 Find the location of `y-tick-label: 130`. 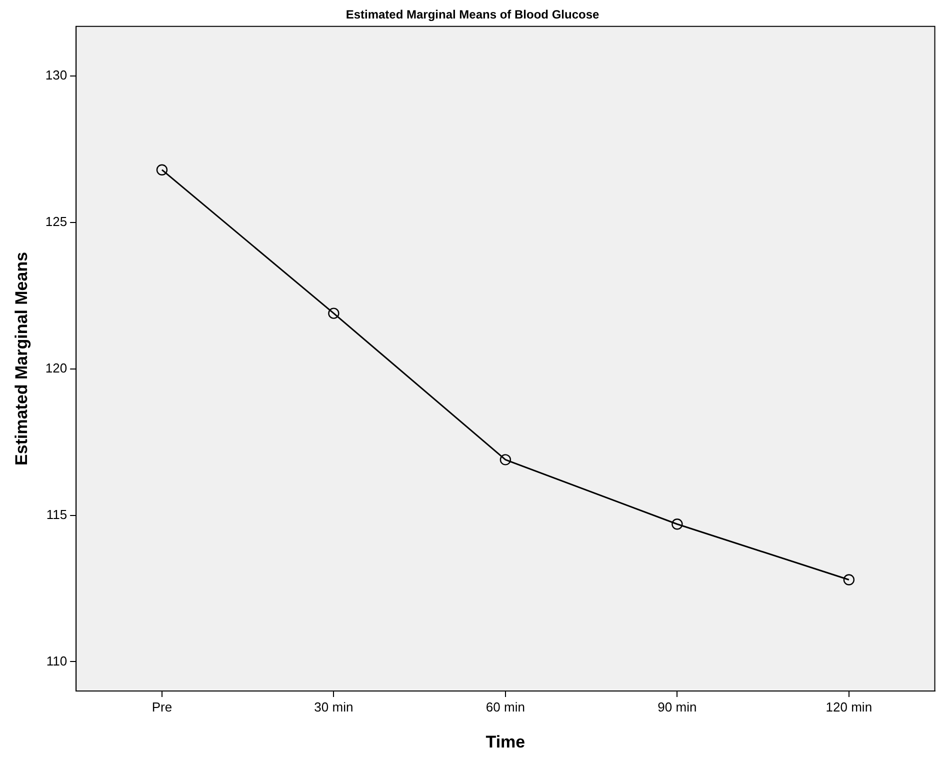

y-tick-label: 130 is located at coordinates (56, 75).